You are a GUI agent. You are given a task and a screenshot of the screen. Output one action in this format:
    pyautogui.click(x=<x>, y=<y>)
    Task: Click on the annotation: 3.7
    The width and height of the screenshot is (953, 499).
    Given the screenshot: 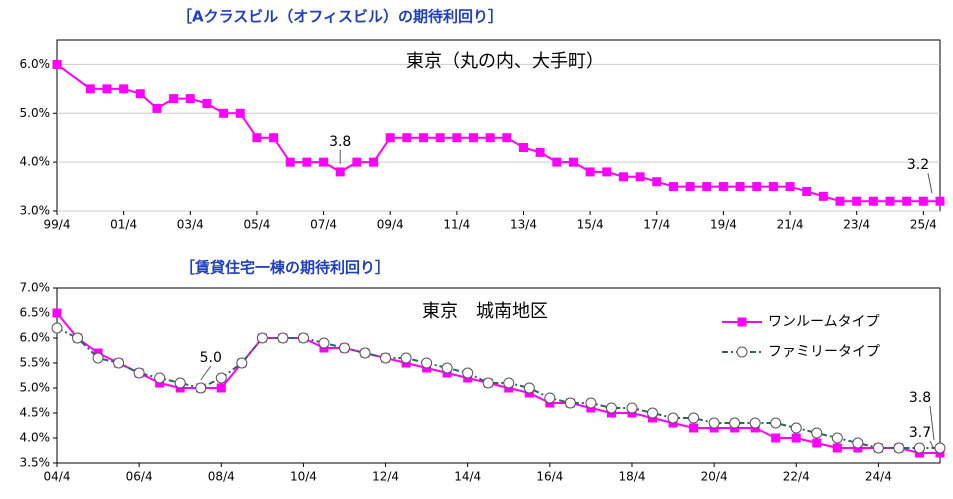 What is the action you would take?
    pyautogui.click(x=920, y=433)
    